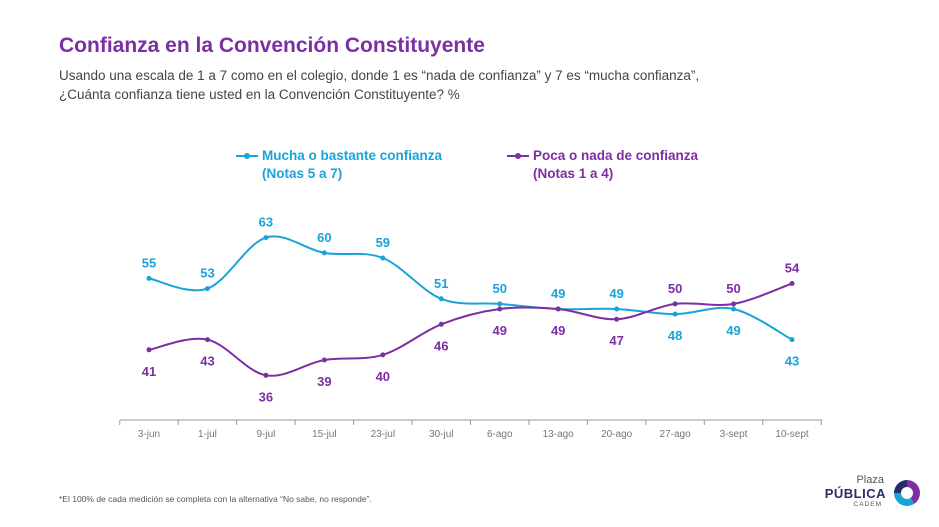  Describe the element at coordinates (559, 434) in the screenshot. I see `x-tick-label: 13-ago` at that location.